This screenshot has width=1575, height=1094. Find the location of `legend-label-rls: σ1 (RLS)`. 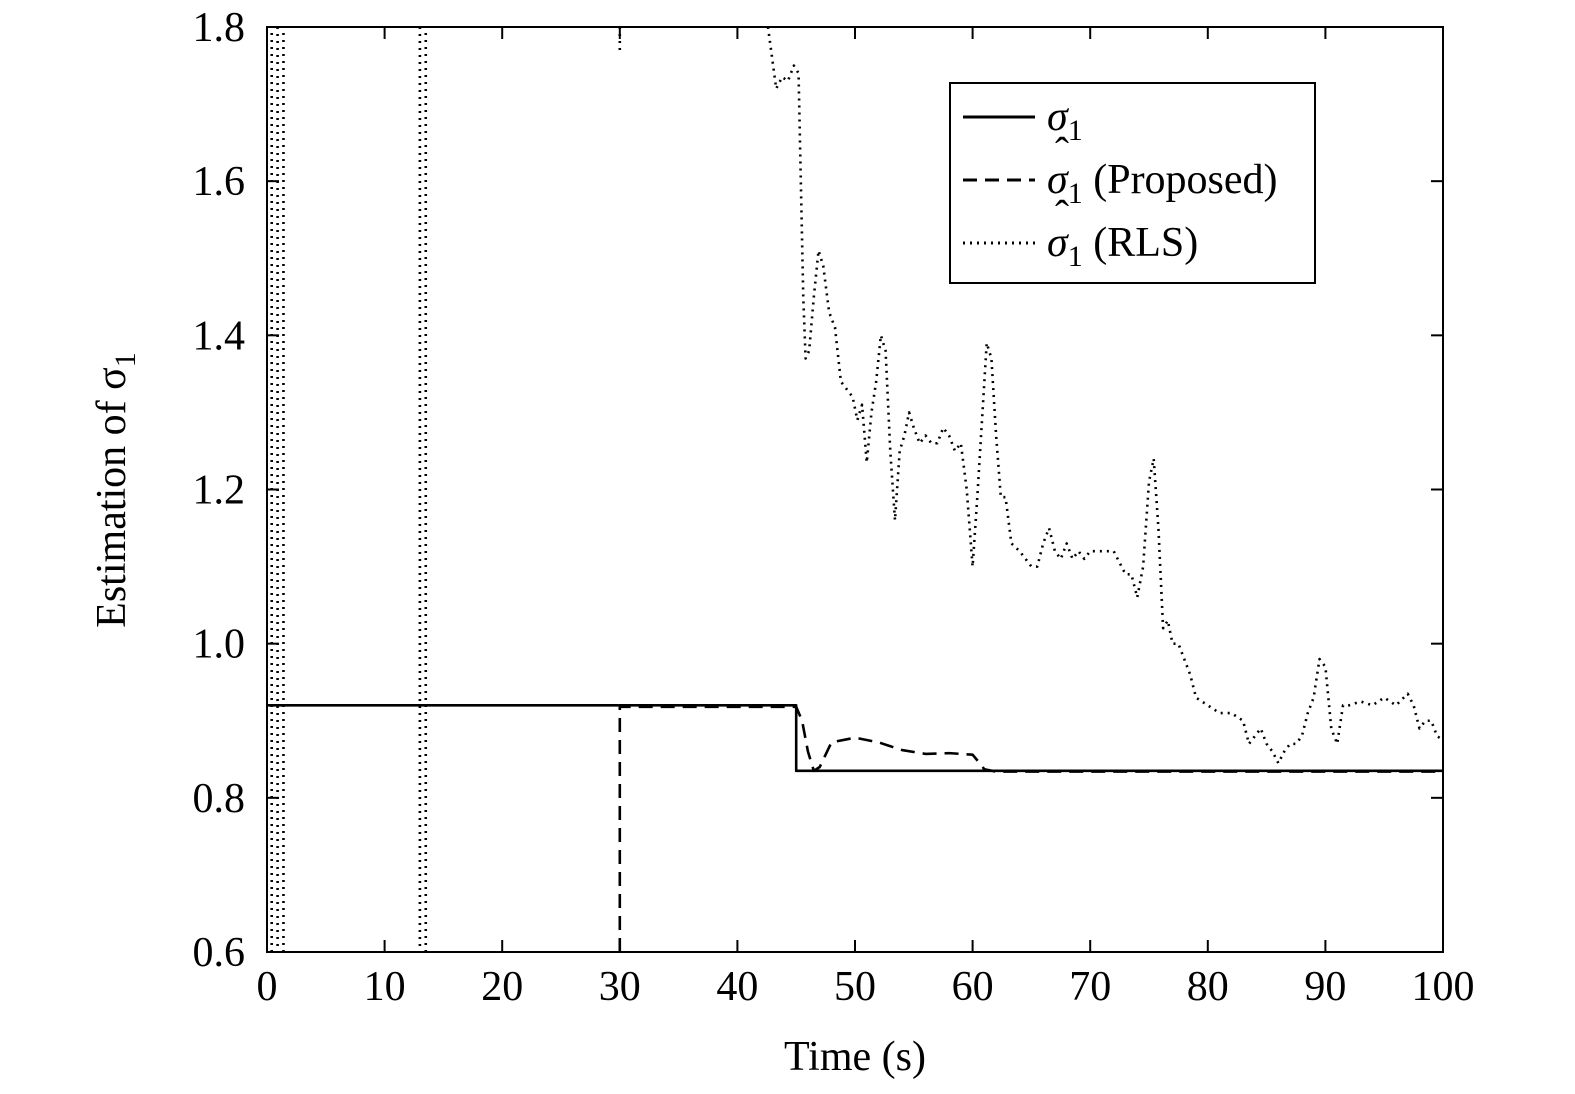

legend-label-rls: σ1 (RLS) is located at coordinates (1122, 246).